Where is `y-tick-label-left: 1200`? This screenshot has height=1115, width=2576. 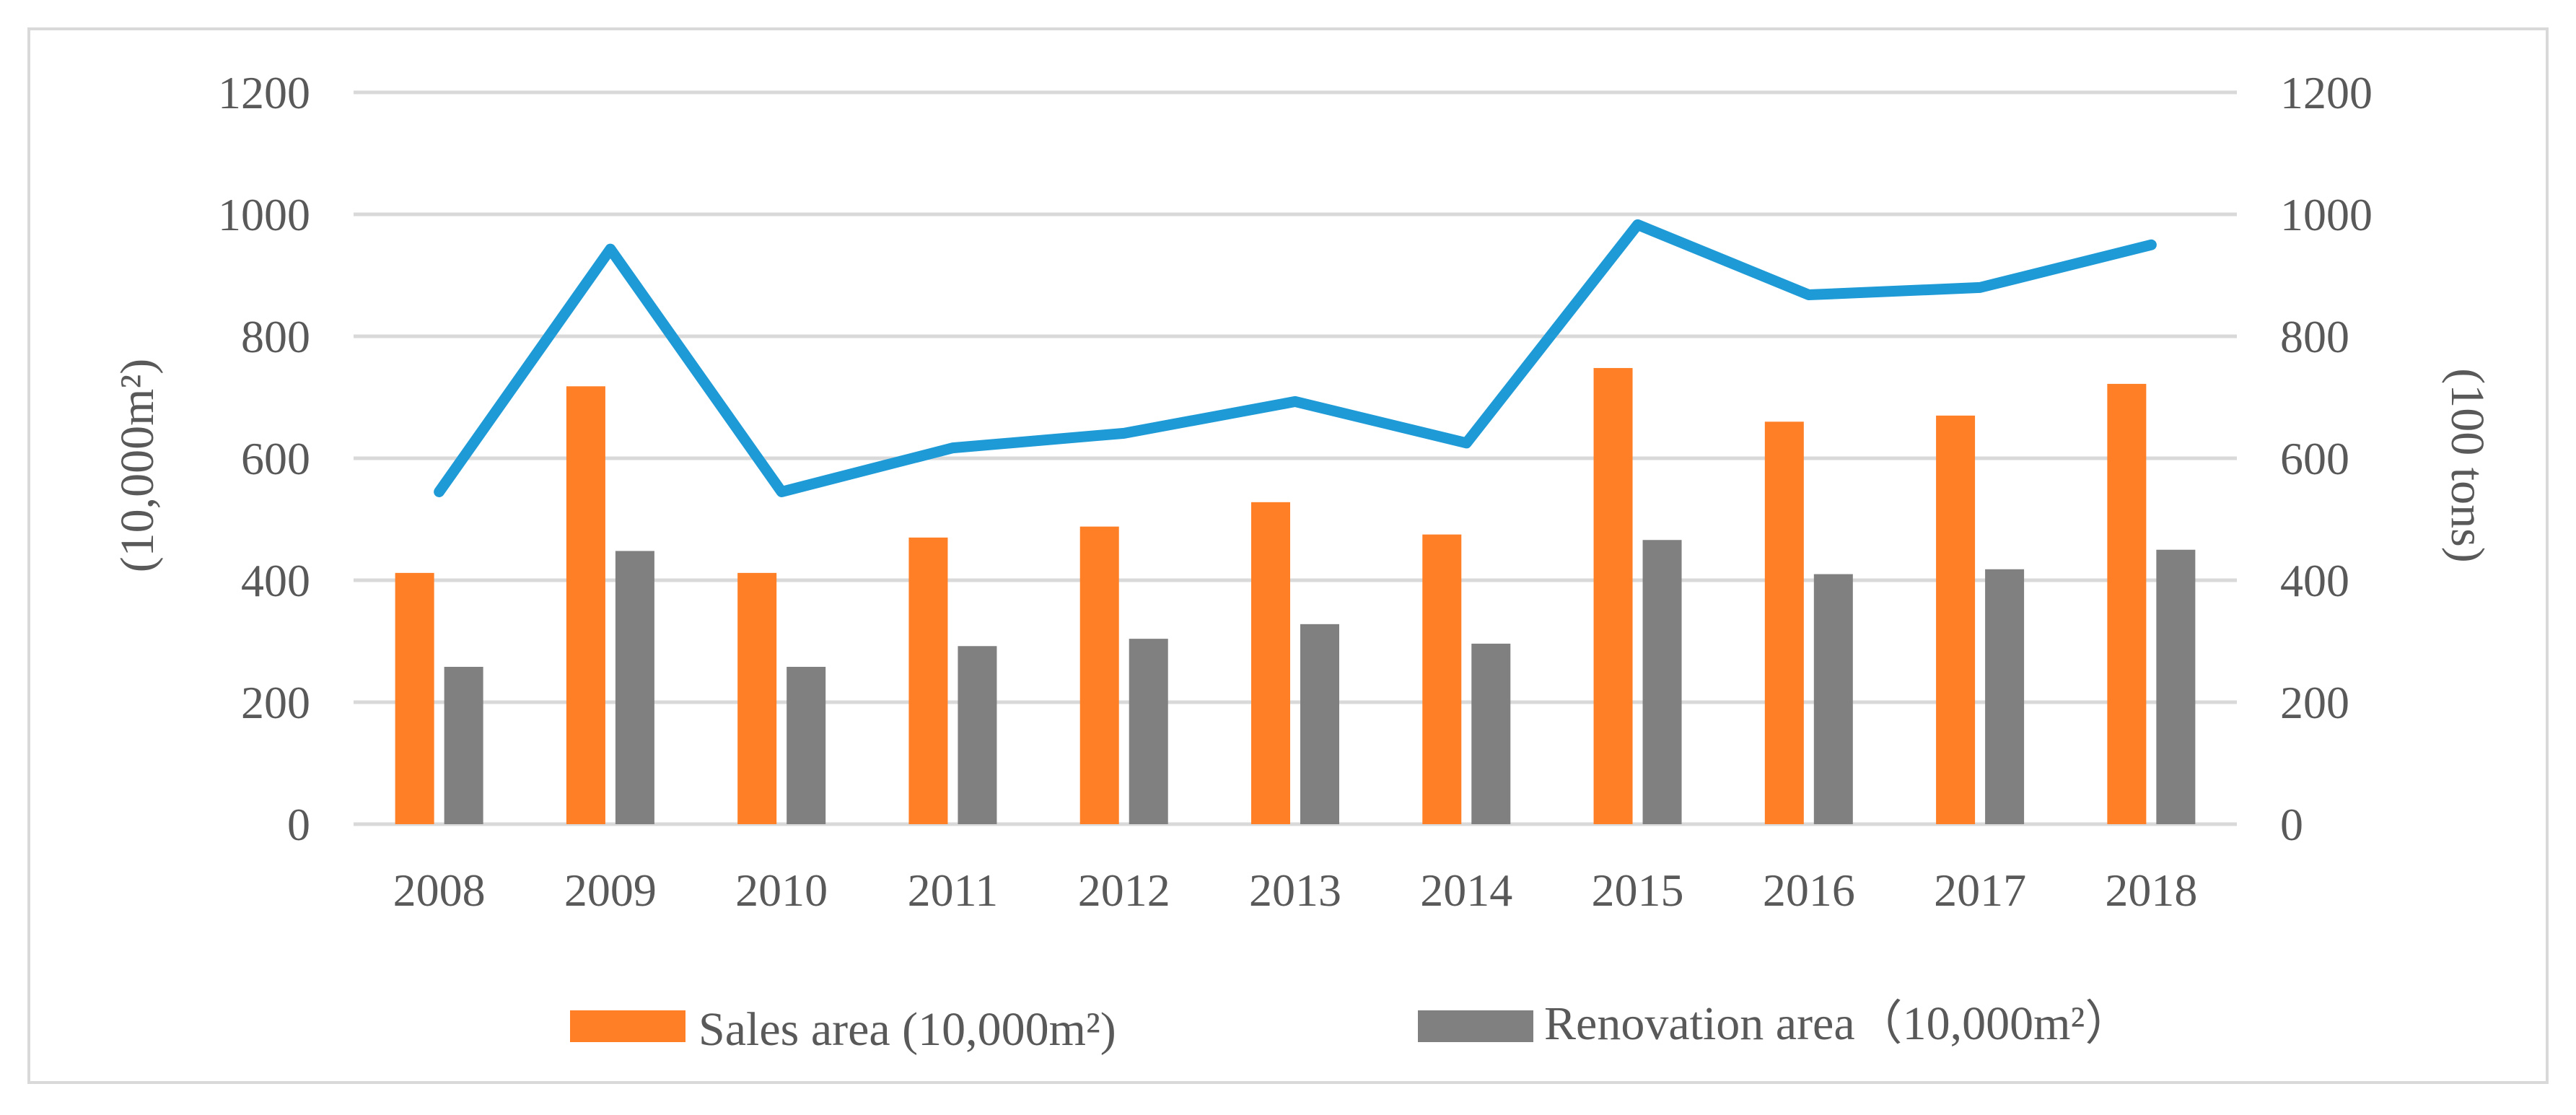
y-tick-label-left: 1200 is located at coordinates (264, 92).